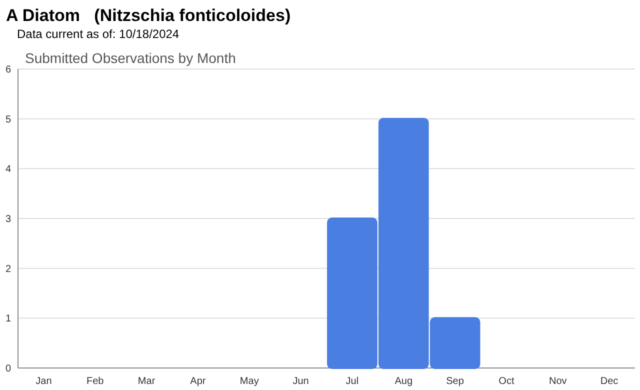  I want to click on x-tick-label: Aug, so click(403, 381).